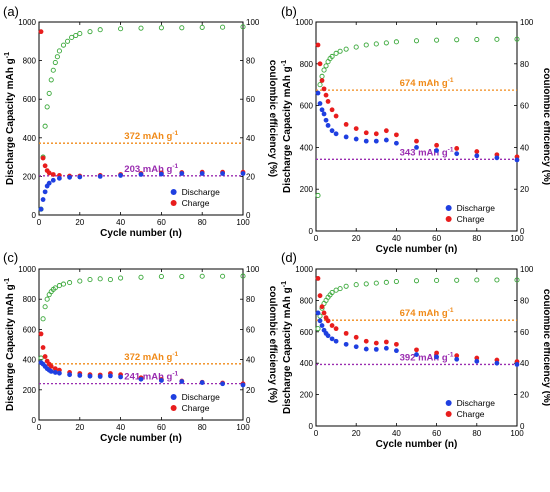  Describe the element at coordinates (250, 329) in the screenshot. I see `y-right-tick-label: 60` at that location.